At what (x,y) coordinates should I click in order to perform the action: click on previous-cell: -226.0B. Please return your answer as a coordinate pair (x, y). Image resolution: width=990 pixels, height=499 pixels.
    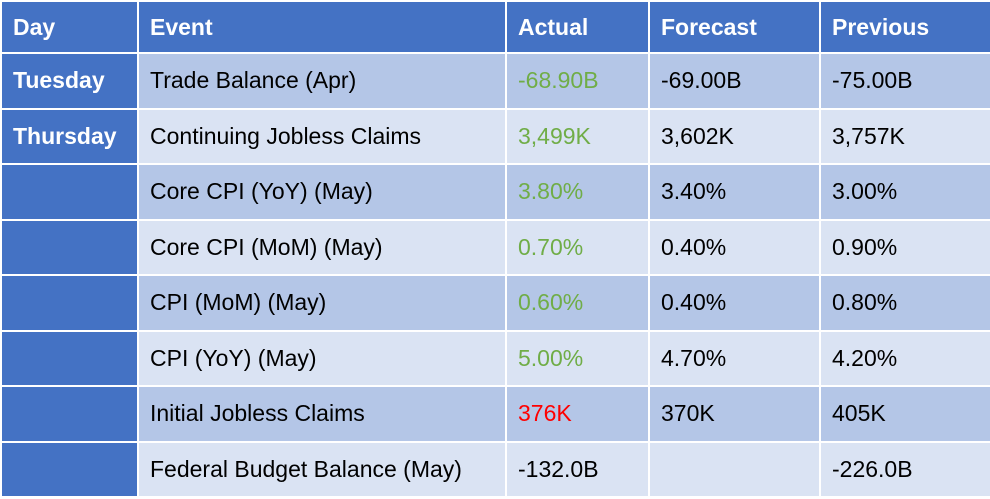
    Looking at the image, I should click on (904, 469).